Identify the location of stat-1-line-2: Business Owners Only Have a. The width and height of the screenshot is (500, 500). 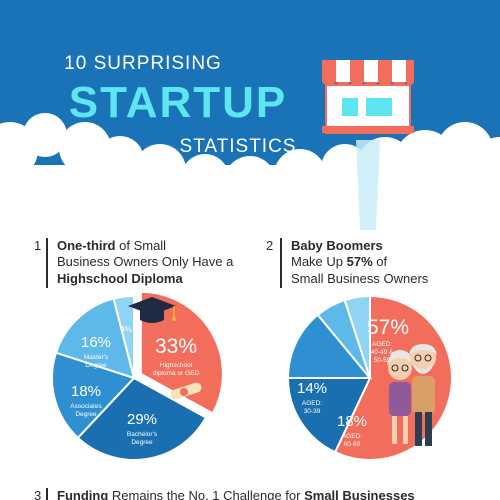
(145, 261).